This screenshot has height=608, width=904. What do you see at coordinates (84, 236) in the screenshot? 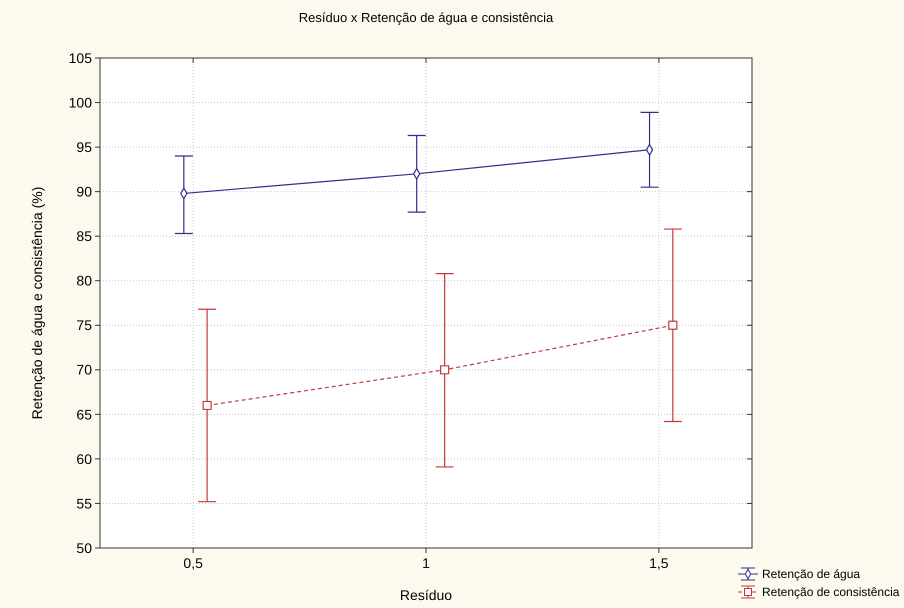
I see `y-tick-label: 85` at bounding box center [84, 236].